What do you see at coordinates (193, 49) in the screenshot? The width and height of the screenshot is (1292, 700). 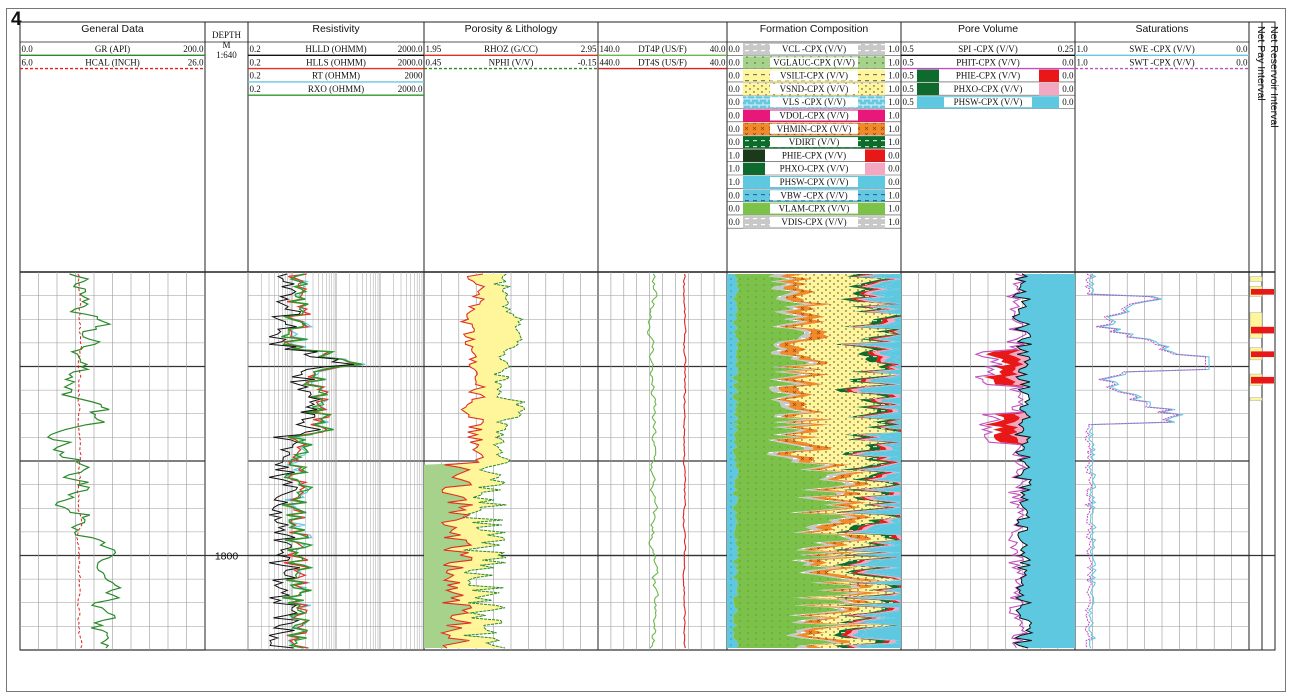 I see `scale-right: 200.0` at bounding box center [193, 49].